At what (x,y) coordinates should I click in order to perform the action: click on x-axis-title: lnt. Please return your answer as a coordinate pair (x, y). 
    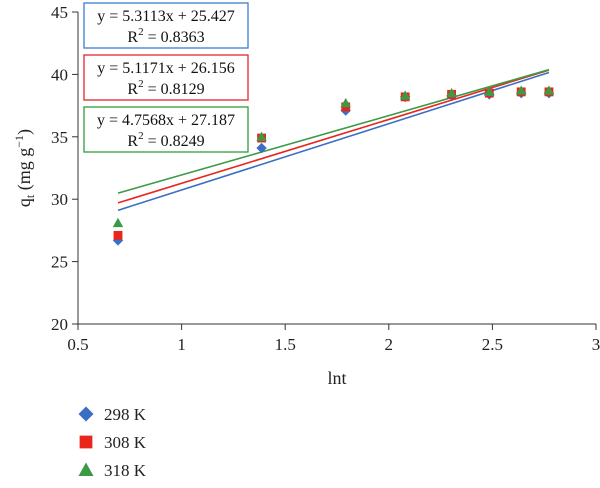
    Looking at the image, I should click on (336, 378).